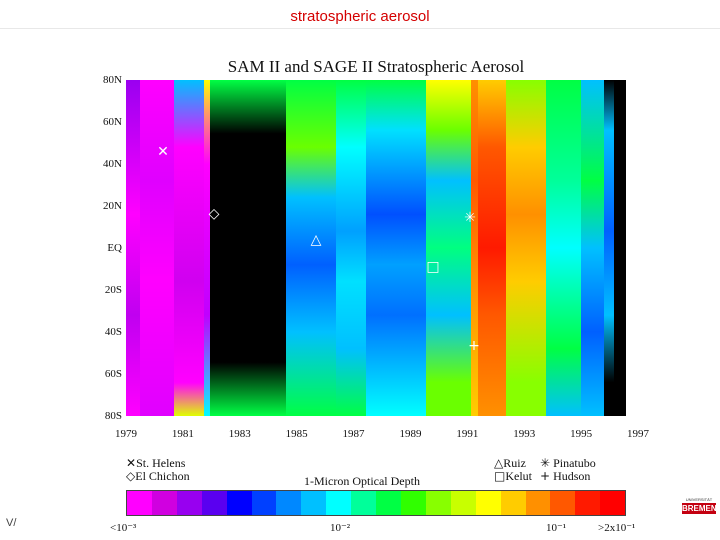 The image size is (720, 540). I want to click on legend-el-chichon: ◇El Chichon, so click(158, 476).